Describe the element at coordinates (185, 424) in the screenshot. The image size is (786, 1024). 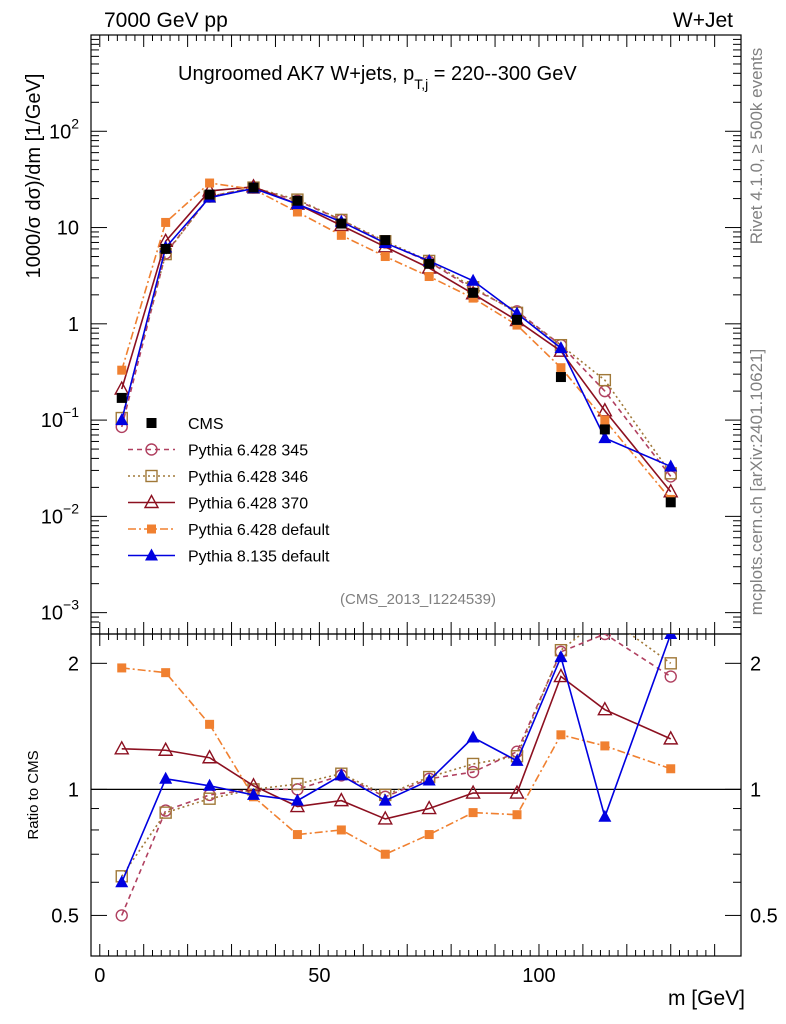
I see `legend-entry: CMS` at that location.